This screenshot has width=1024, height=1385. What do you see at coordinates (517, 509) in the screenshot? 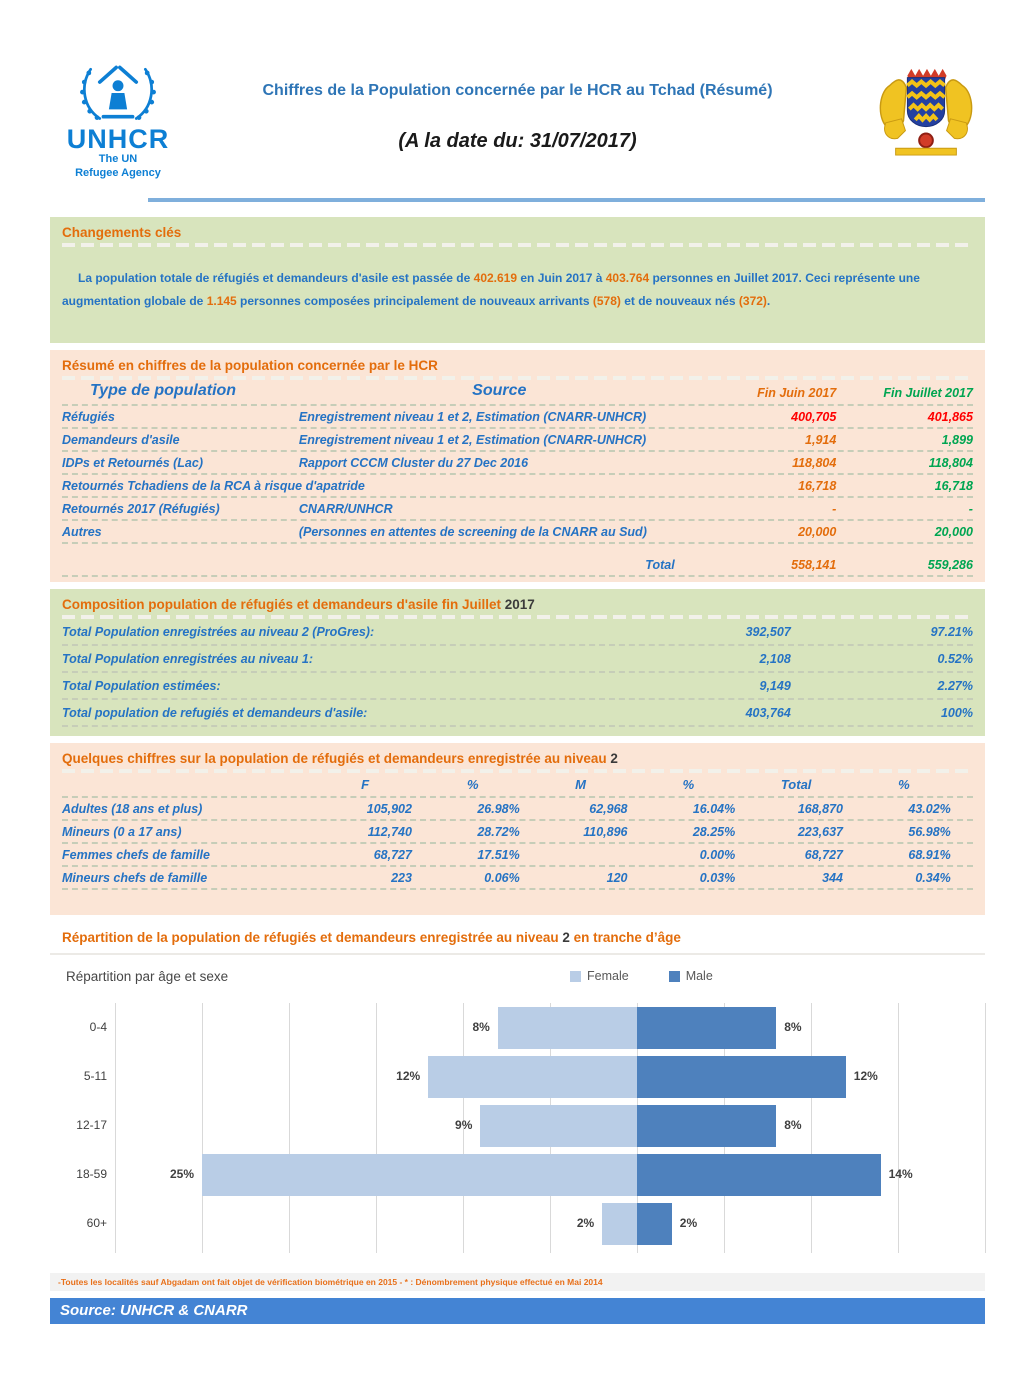
I see `summary-table-row: Retournés 2017 (Réfugiés) CNARR/UNHCR - -` at bounding box center [517, 509].